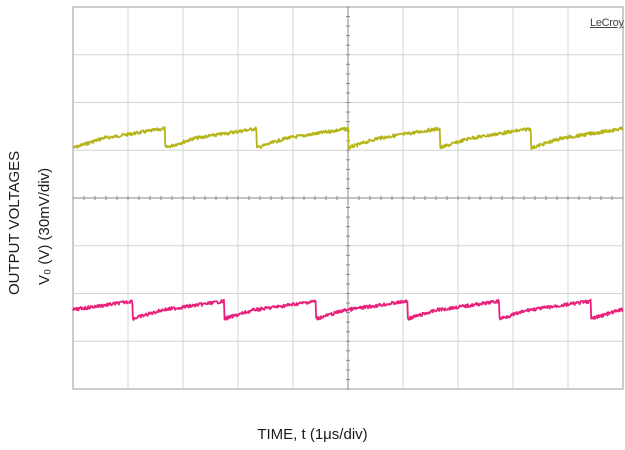 This screenshot has width=625, height=450. Describe the element at coordinates (14, 222) in the screenshot. I see `y-axis-label-line1: OUTPUT VOLTAGES` at that location.